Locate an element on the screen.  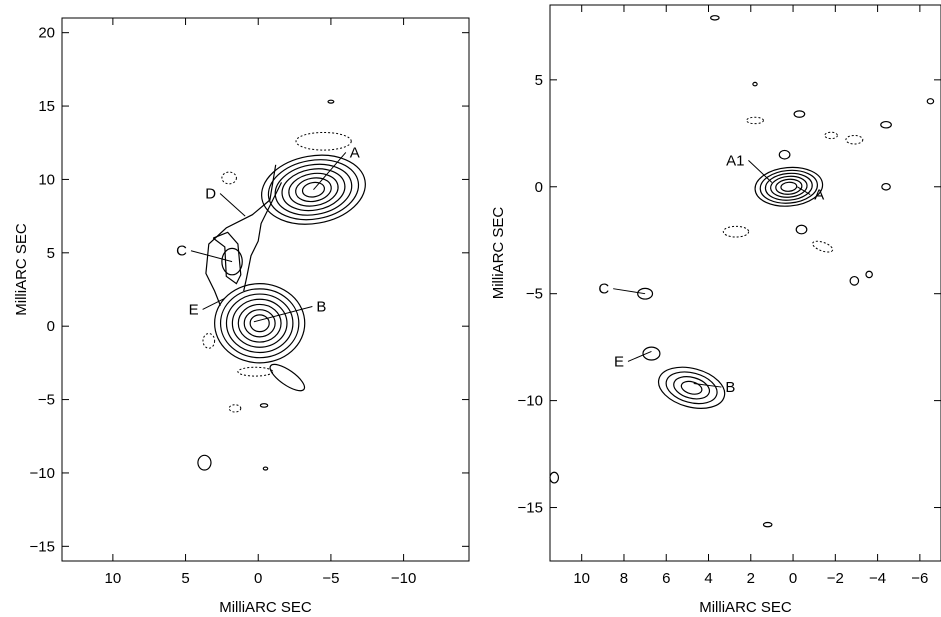
contour-map is located at coordinates (281, 285).